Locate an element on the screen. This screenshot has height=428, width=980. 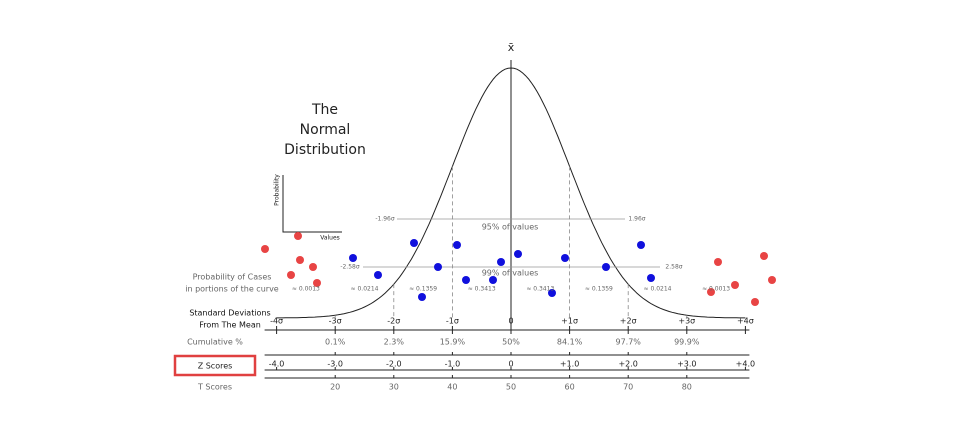
dots is located at coordinates (518, 269).